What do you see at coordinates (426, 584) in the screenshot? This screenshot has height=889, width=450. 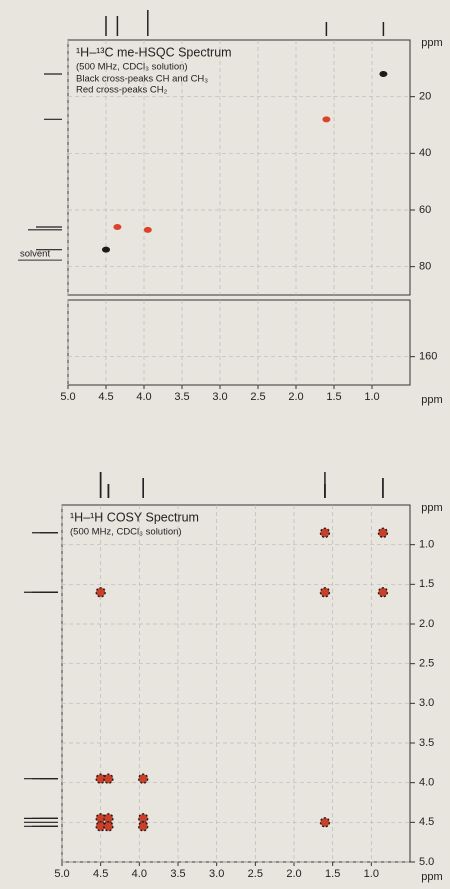 I see `y-tick-label: 1.5` at bounding box center [426, 584].